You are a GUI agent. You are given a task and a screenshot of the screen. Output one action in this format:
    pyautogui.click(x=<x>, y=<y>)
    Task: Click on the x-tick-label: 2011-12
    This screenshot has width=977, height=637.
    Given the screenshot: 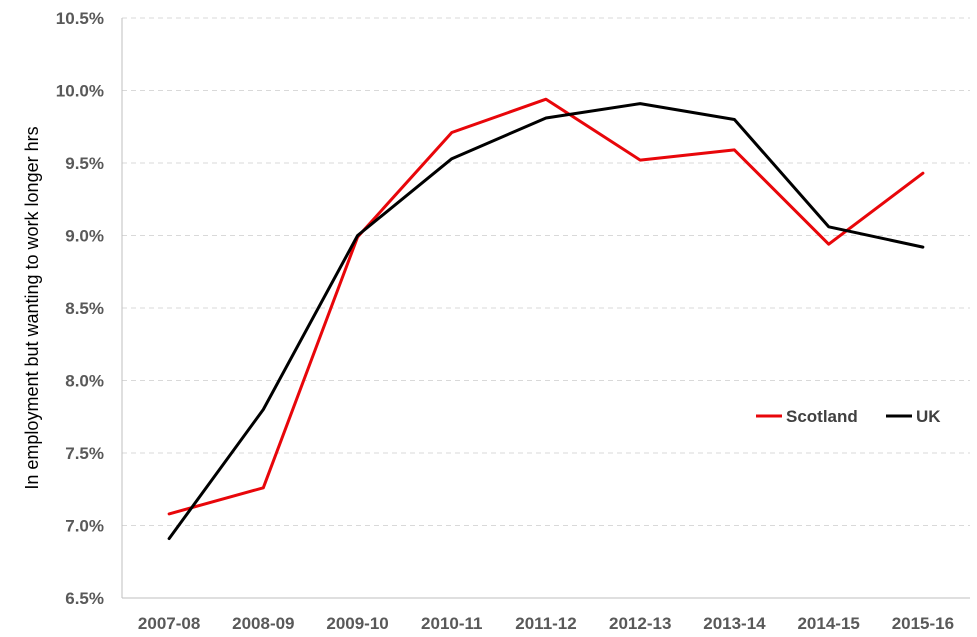 What is the action you would take?
    pyautogui.click(x=545, y=623)
    